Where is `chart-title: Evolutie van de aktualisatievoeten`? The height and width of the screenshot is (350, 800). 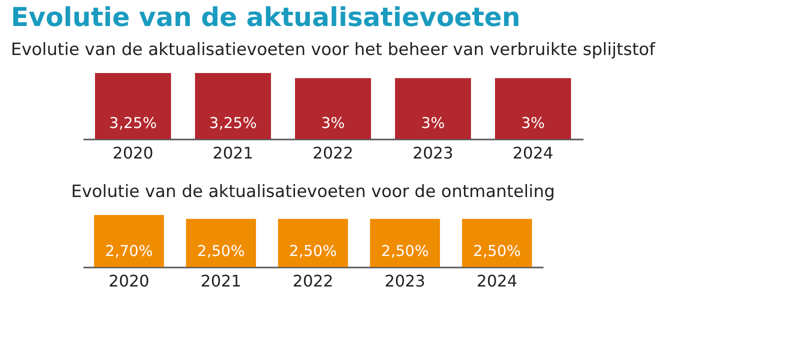 chart-title: Evolutie van de aktualisatievoeten is located at coordinates (265, 18).